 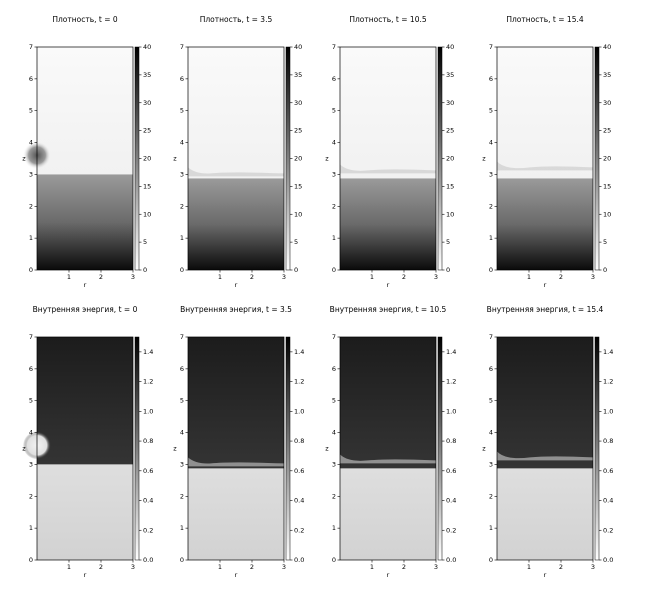 I want to click on colorbar-tick-label: 25, so click(x=607, y=131).